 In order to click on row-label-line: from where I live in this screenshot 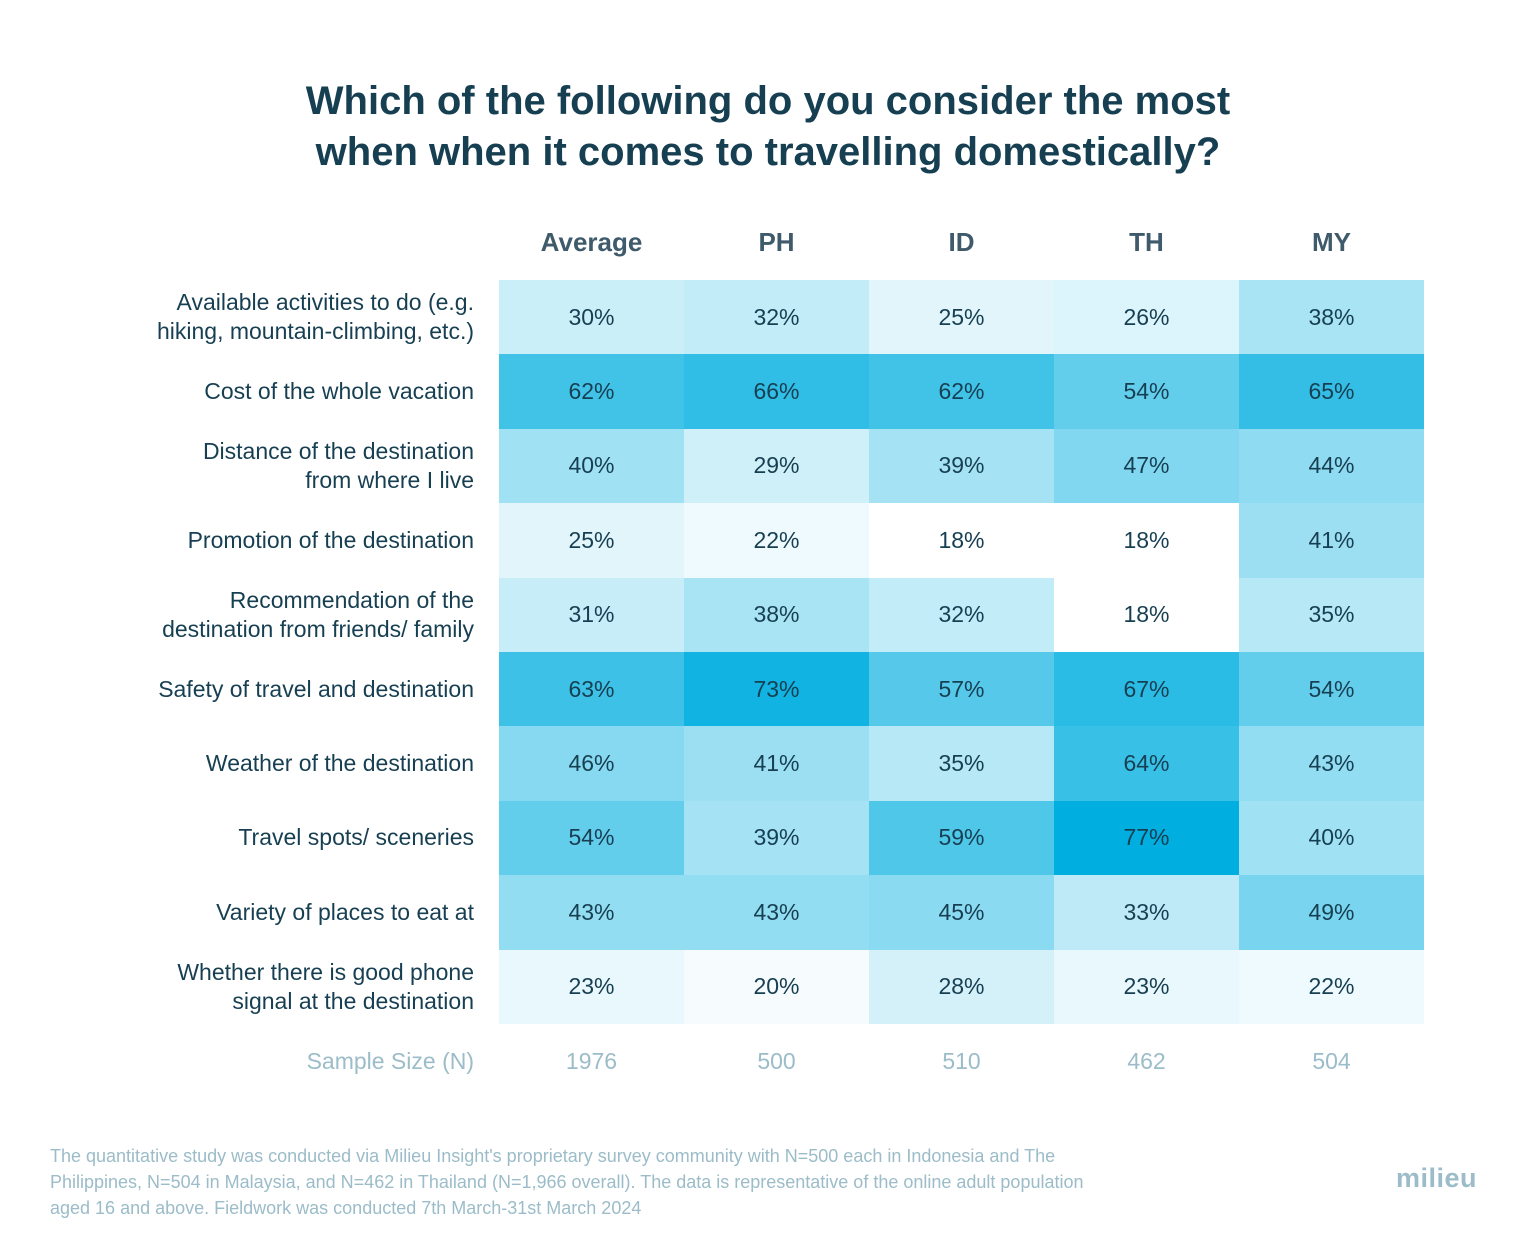, I will do `click(389, 479)`.